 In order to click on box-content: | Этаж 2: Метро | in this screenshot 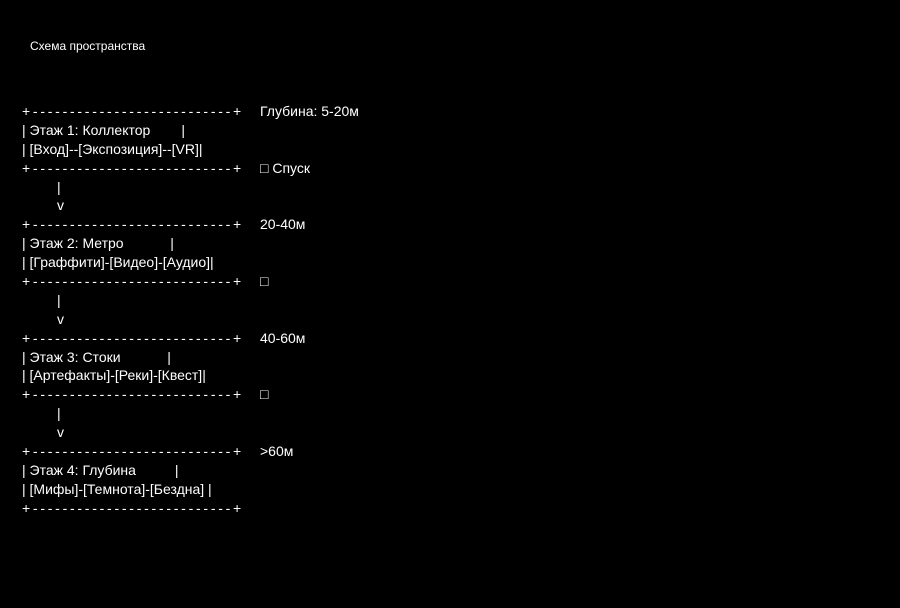, I will do `click(98, 243)`.